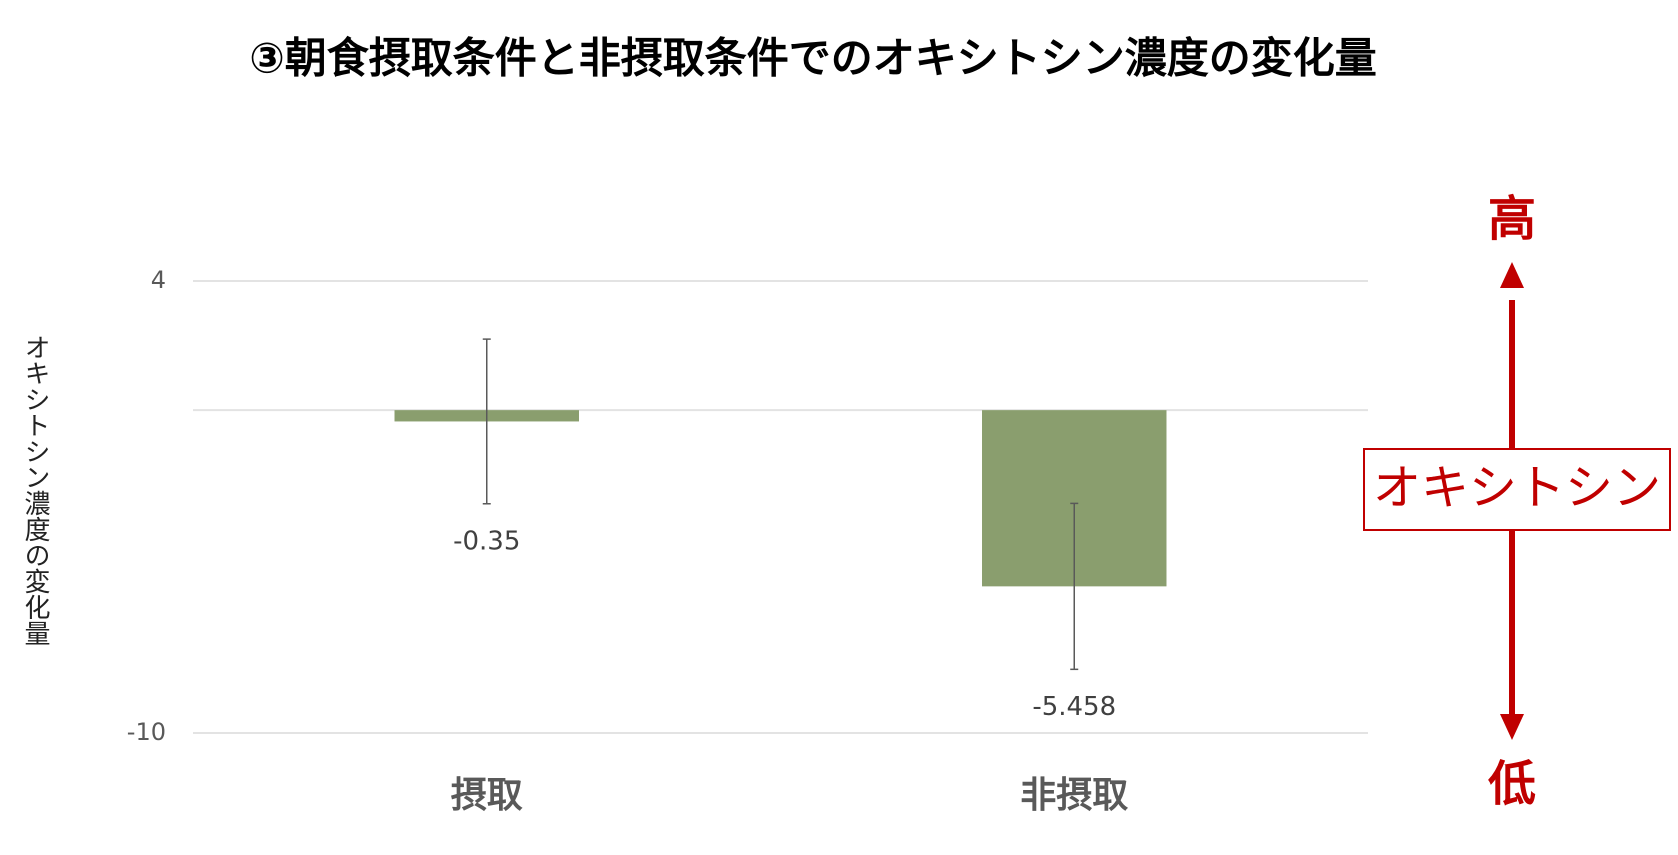 The image size is (1678, 855). What do you see at coordinates (35, 490) in the screenshot?
I see `y-axis-label: オキシトシン濃度の変化量` at bounding box center [35, 490].